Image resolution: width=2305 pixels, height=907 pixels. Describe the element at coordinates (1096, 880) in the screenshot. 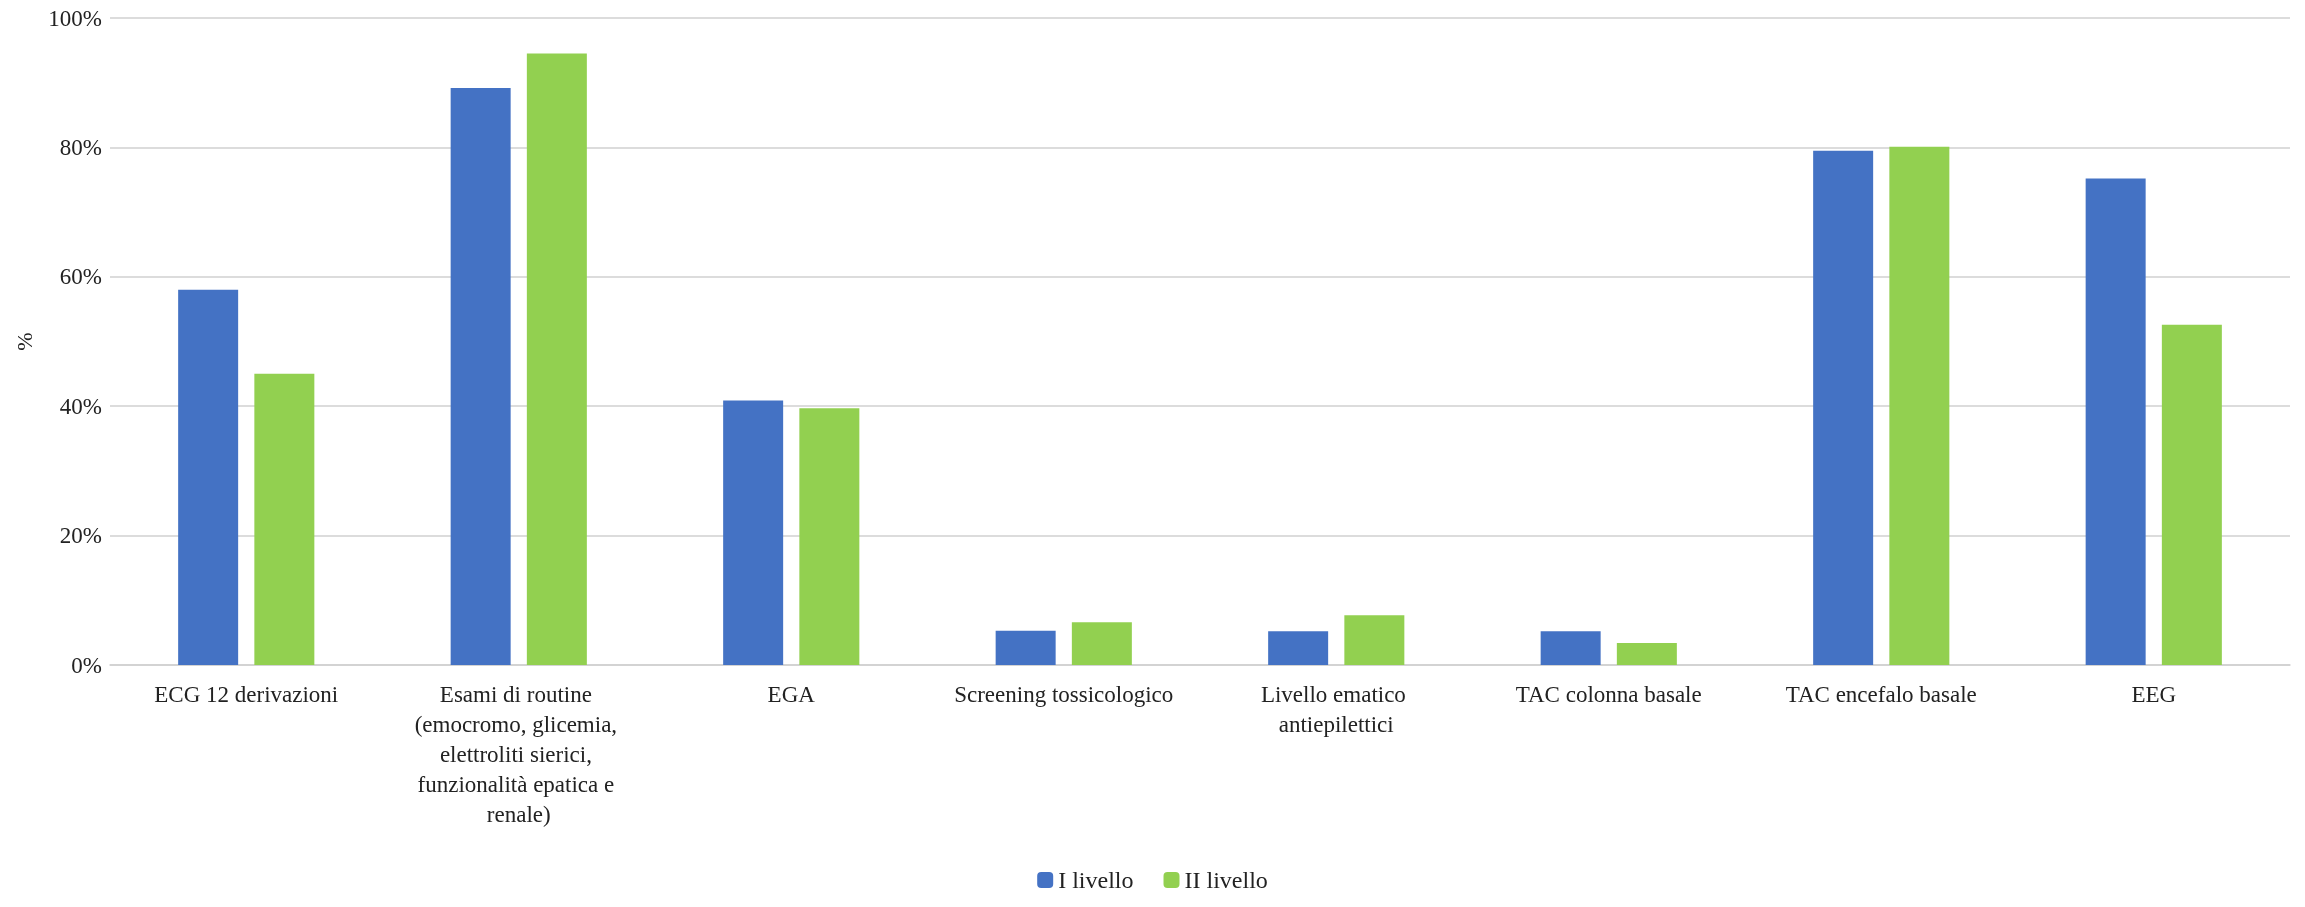

I see `legend-label: I livello` at that location.